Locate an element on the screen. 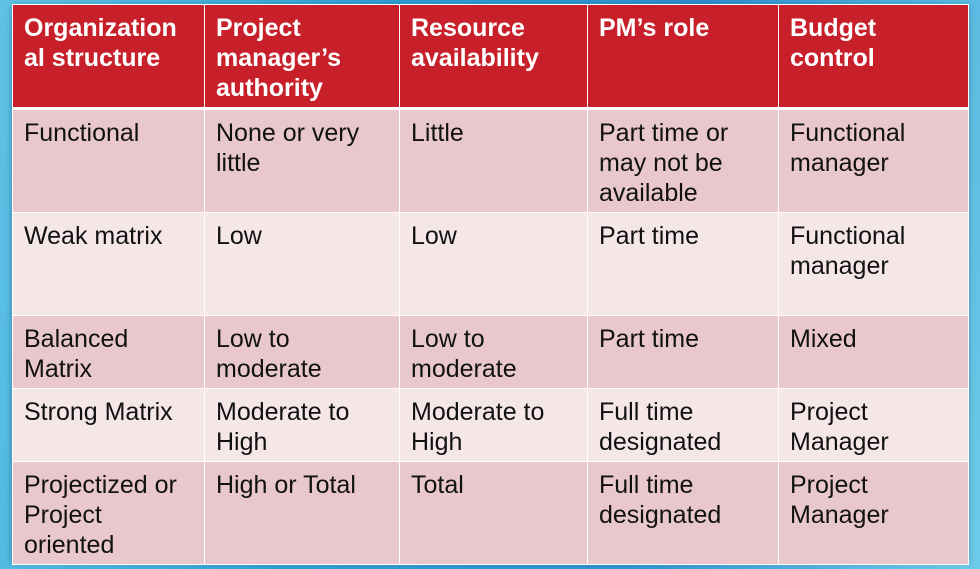  table-cell: Functional is located at coordinates (108, 160).